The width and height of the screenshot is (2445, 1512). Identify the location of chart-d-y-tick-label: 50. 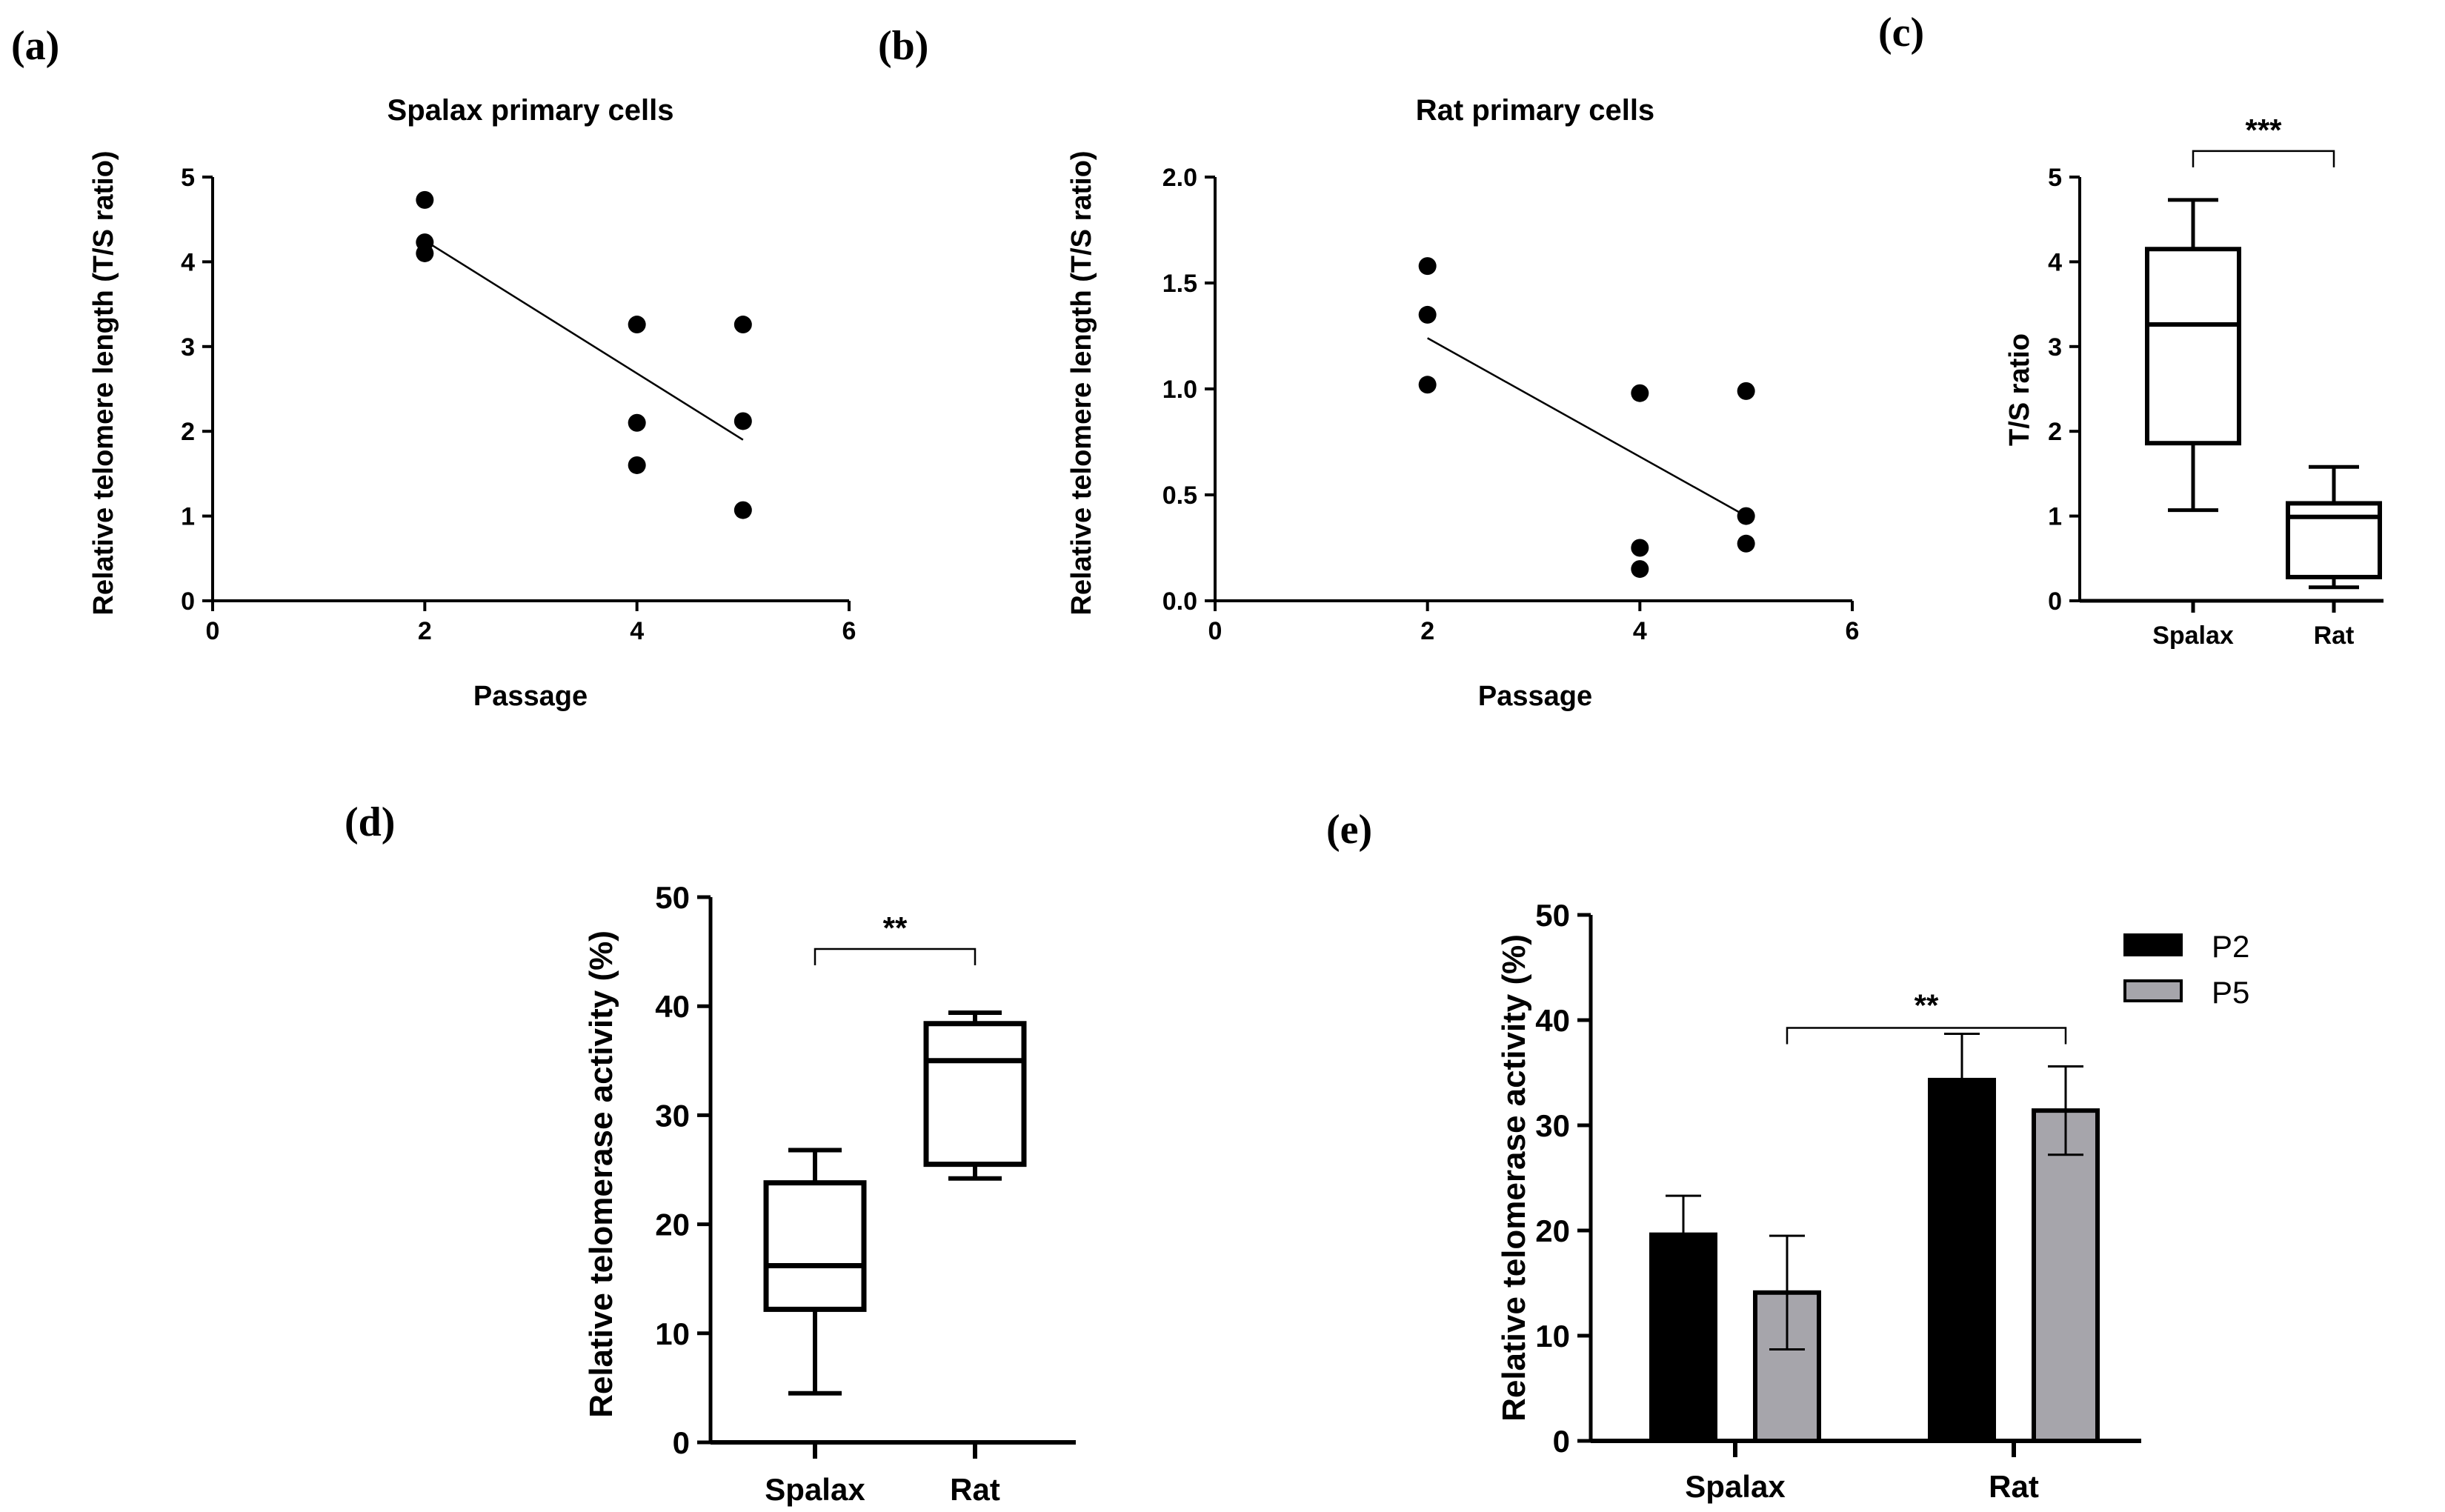
(672, 897).